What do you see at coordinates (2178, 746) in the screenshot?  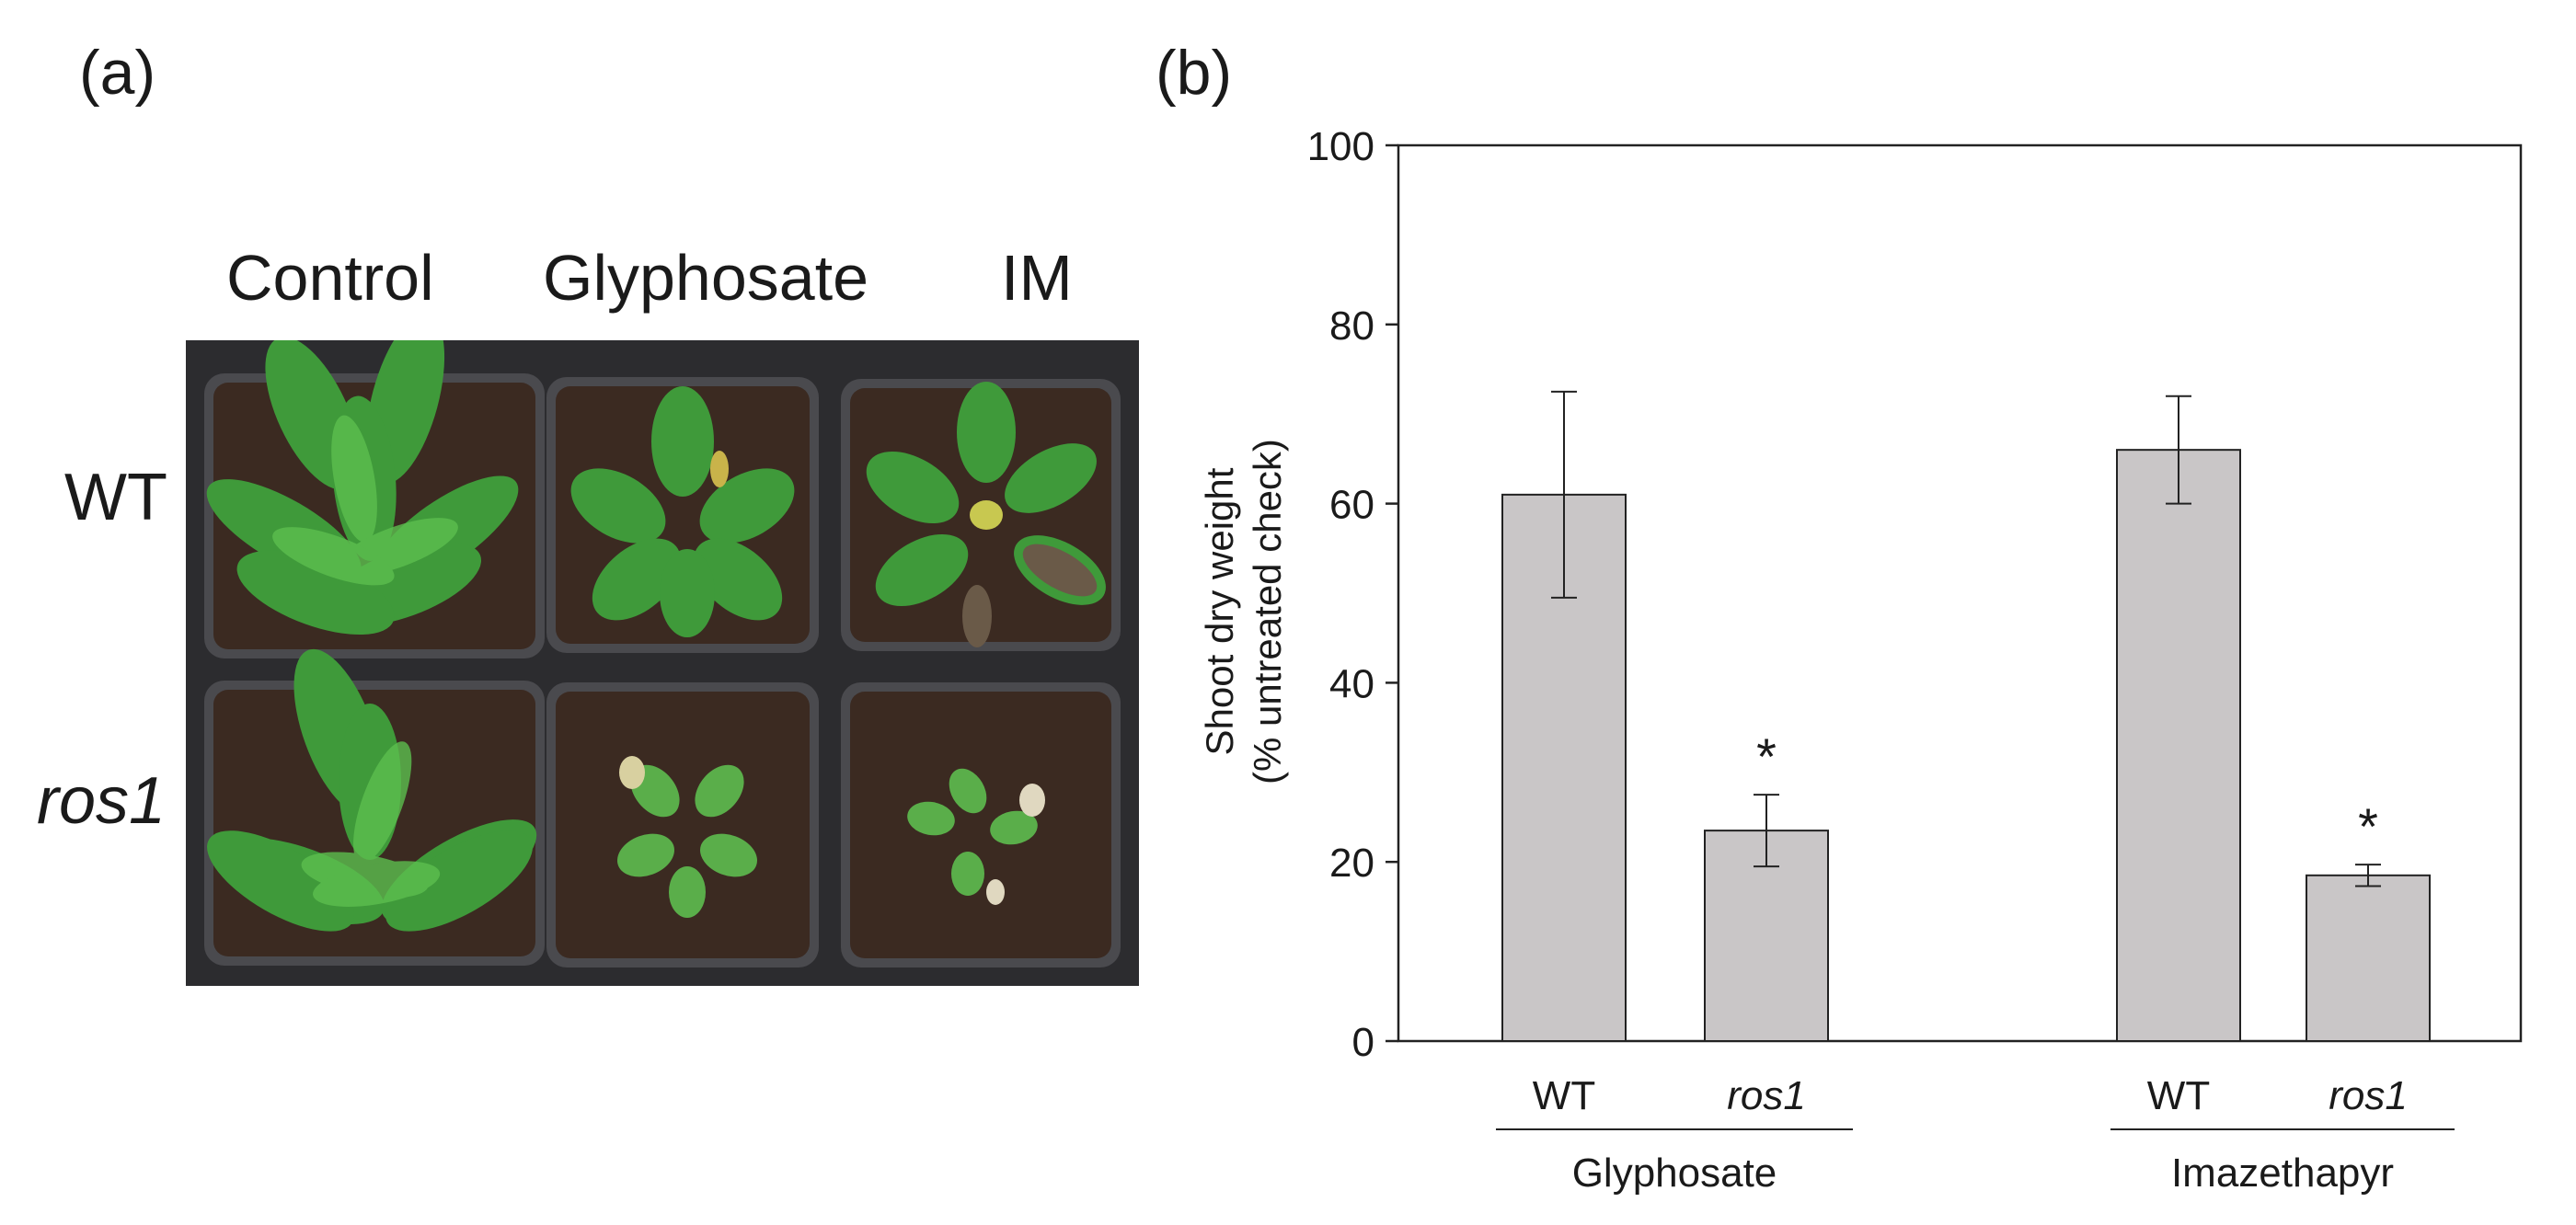 I see `bar-imazethapyr-wt` at bounding box center [2178, 746].